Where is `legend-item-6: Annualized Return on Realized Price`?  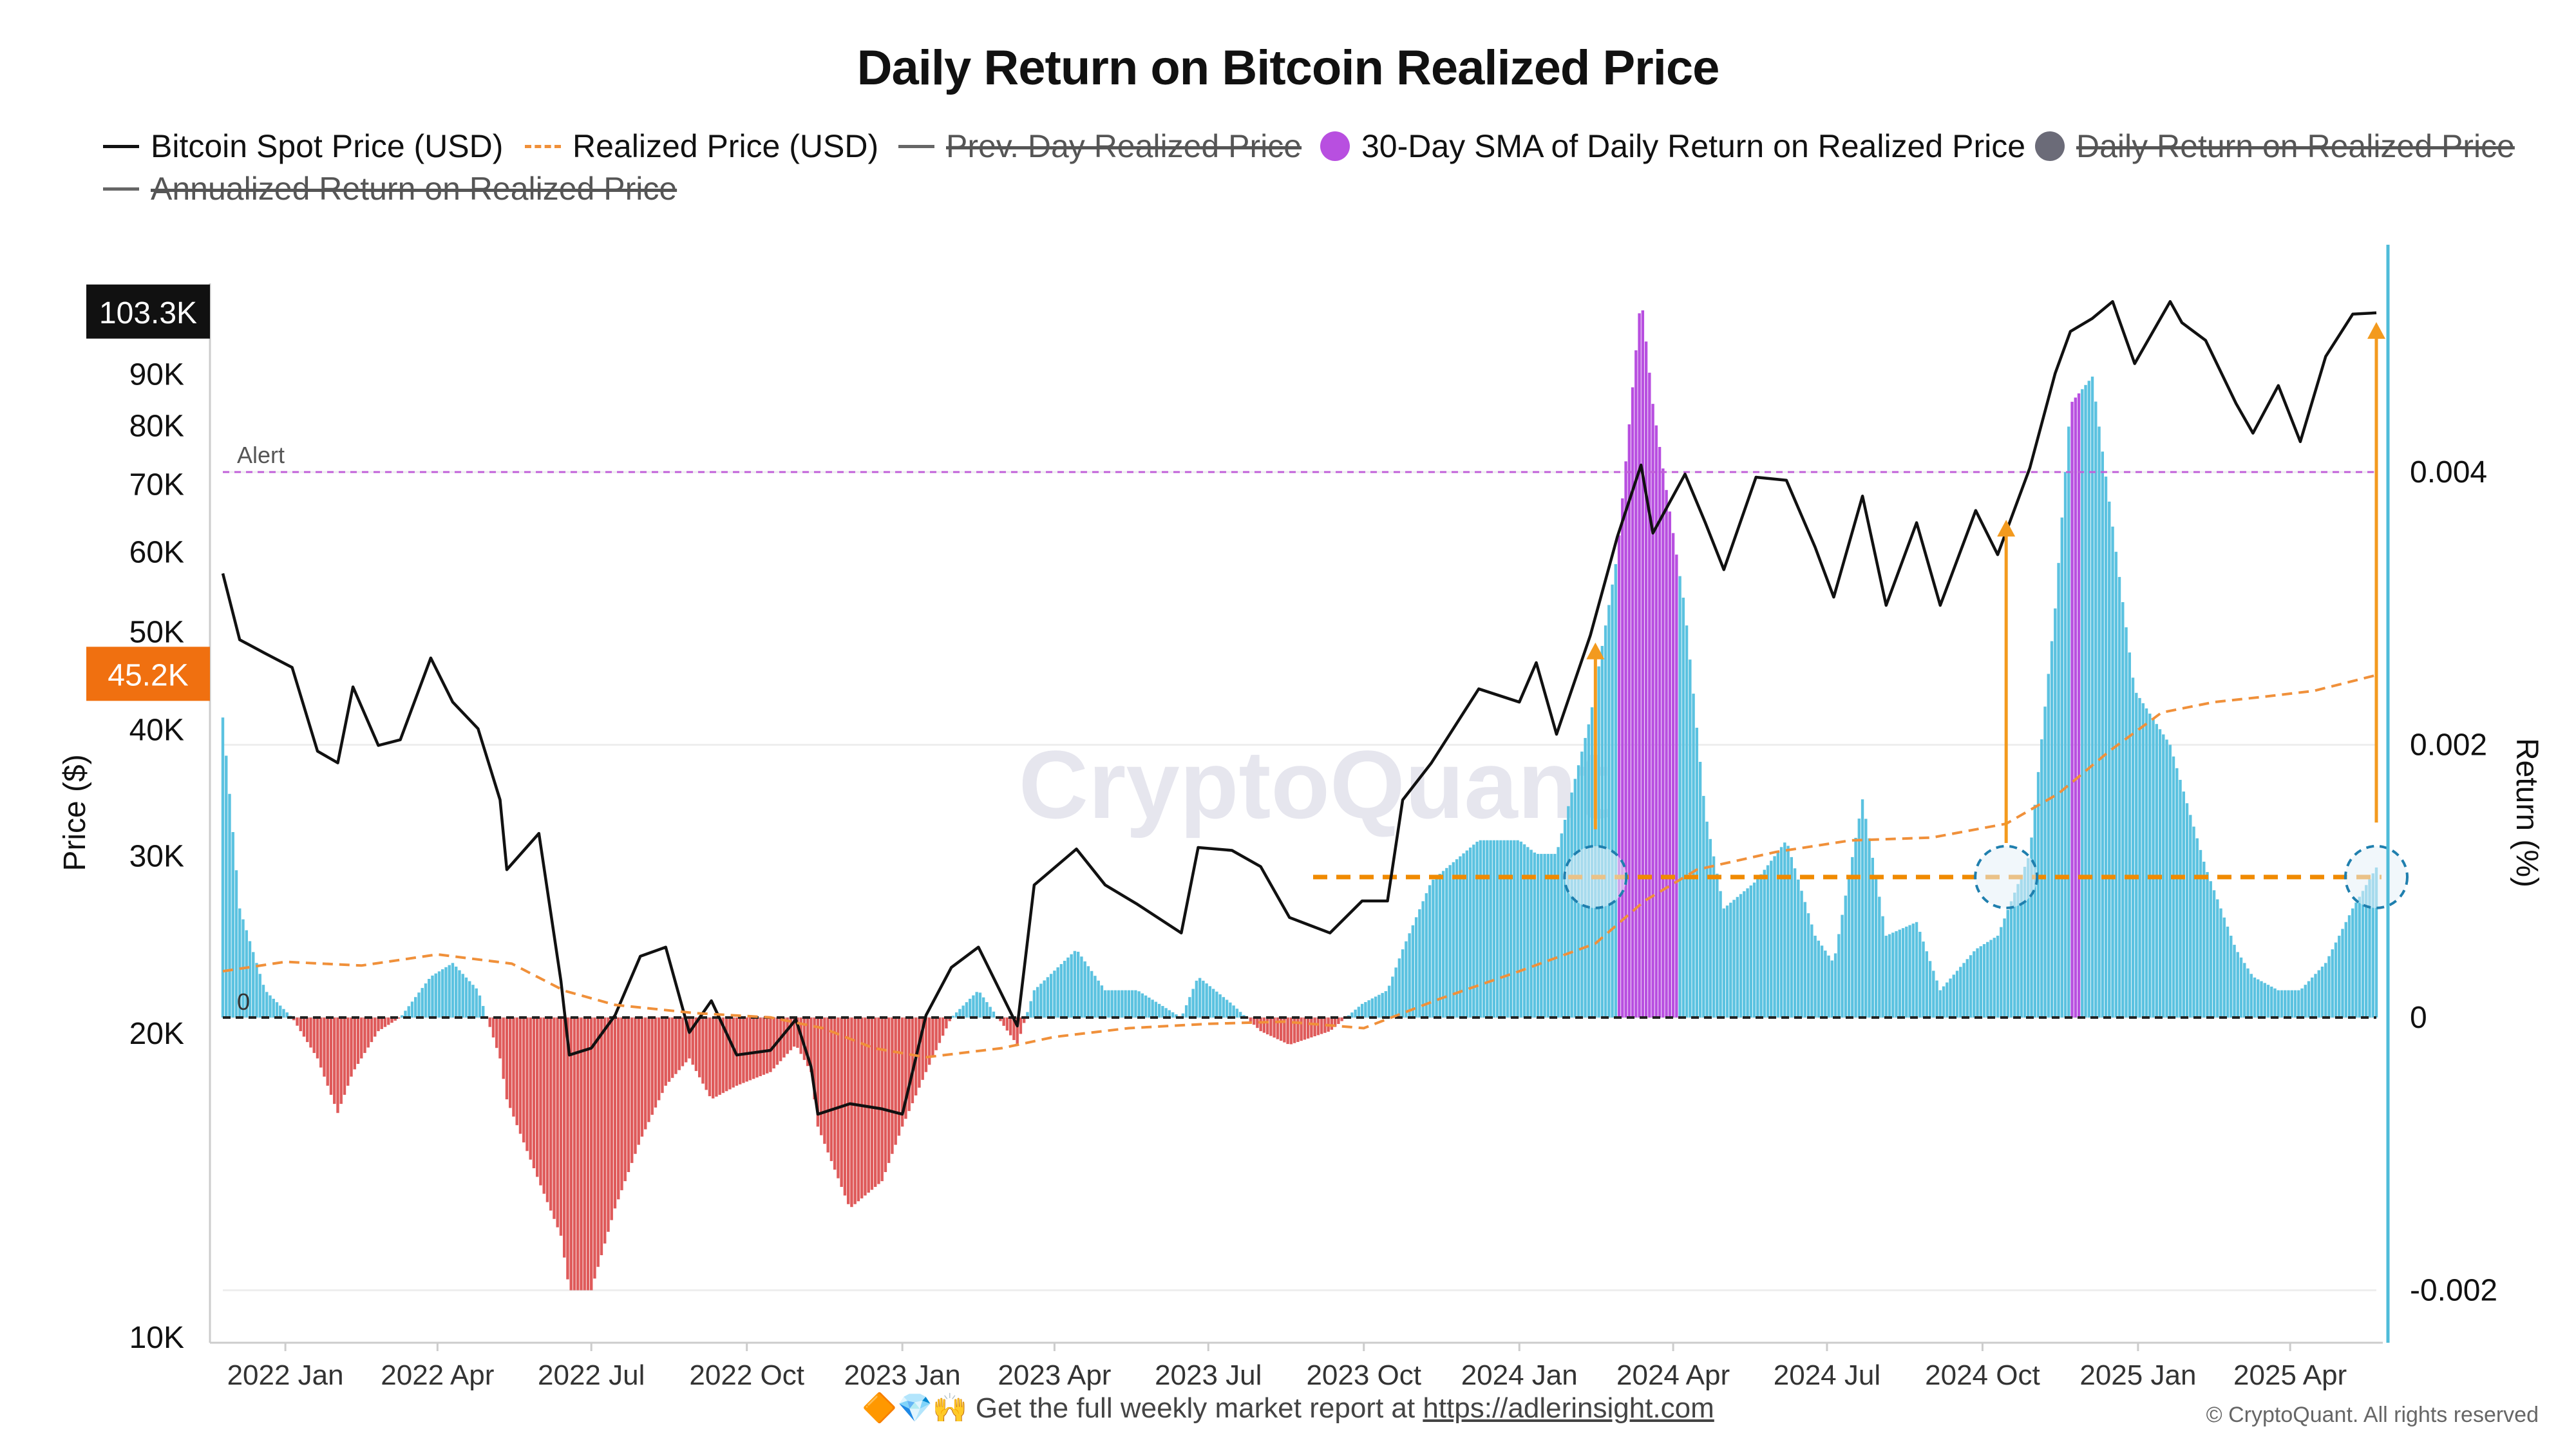
legend-item-6: Annualized Return on Realized Price is located at coordinates (390, 189).